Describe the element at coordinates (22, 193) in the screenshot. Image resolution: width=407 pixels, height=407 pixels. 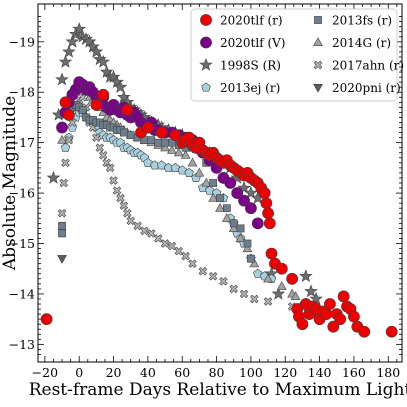
I see `y-tick-label: −16` at that location.